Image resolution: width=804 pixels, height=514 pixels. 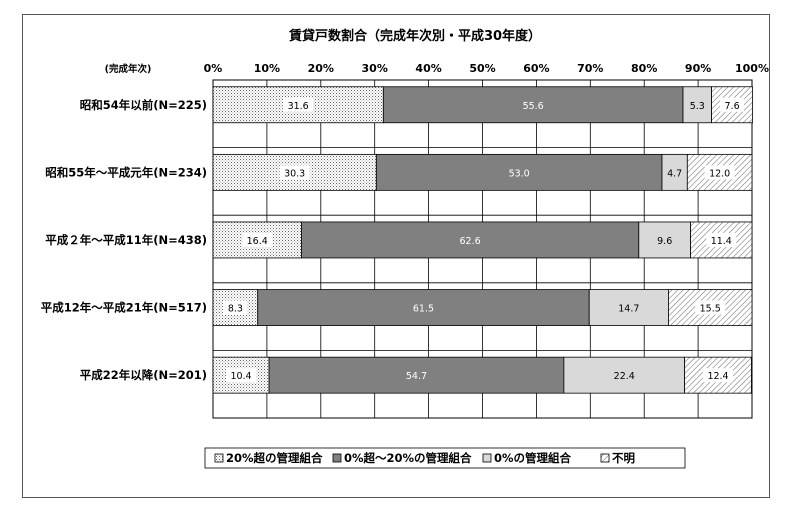 I want to click on x-tick-label: 50%, so click(x=482, y=68).